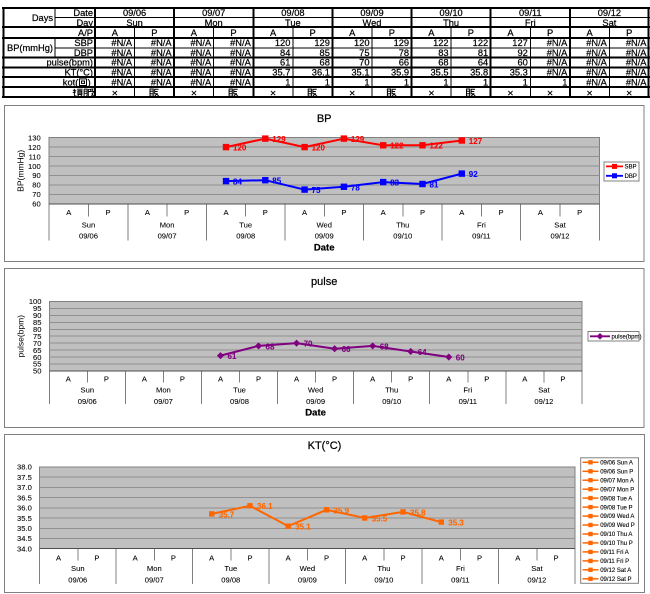  What do you see at coordinates (324, 248) in the screenshot?
I see `svg-text: Date` at bounding box center [324, 248].